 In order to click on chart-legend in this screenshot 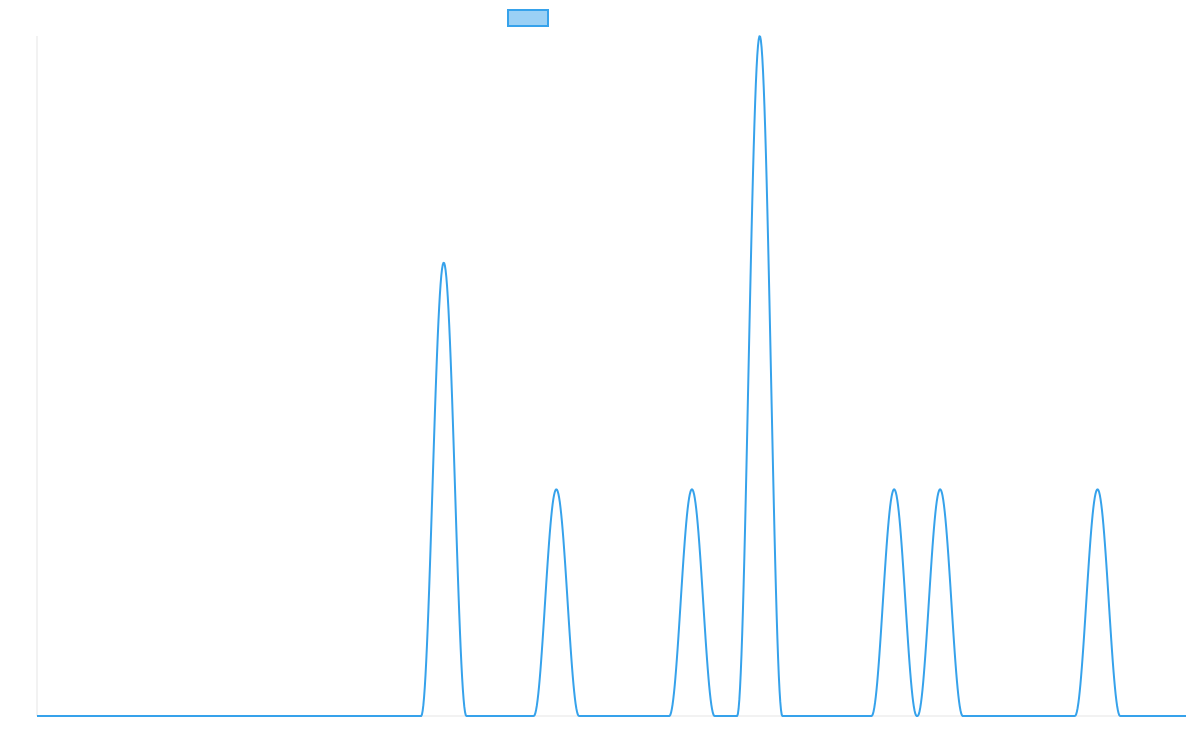, I will do `click(528, 18)`.